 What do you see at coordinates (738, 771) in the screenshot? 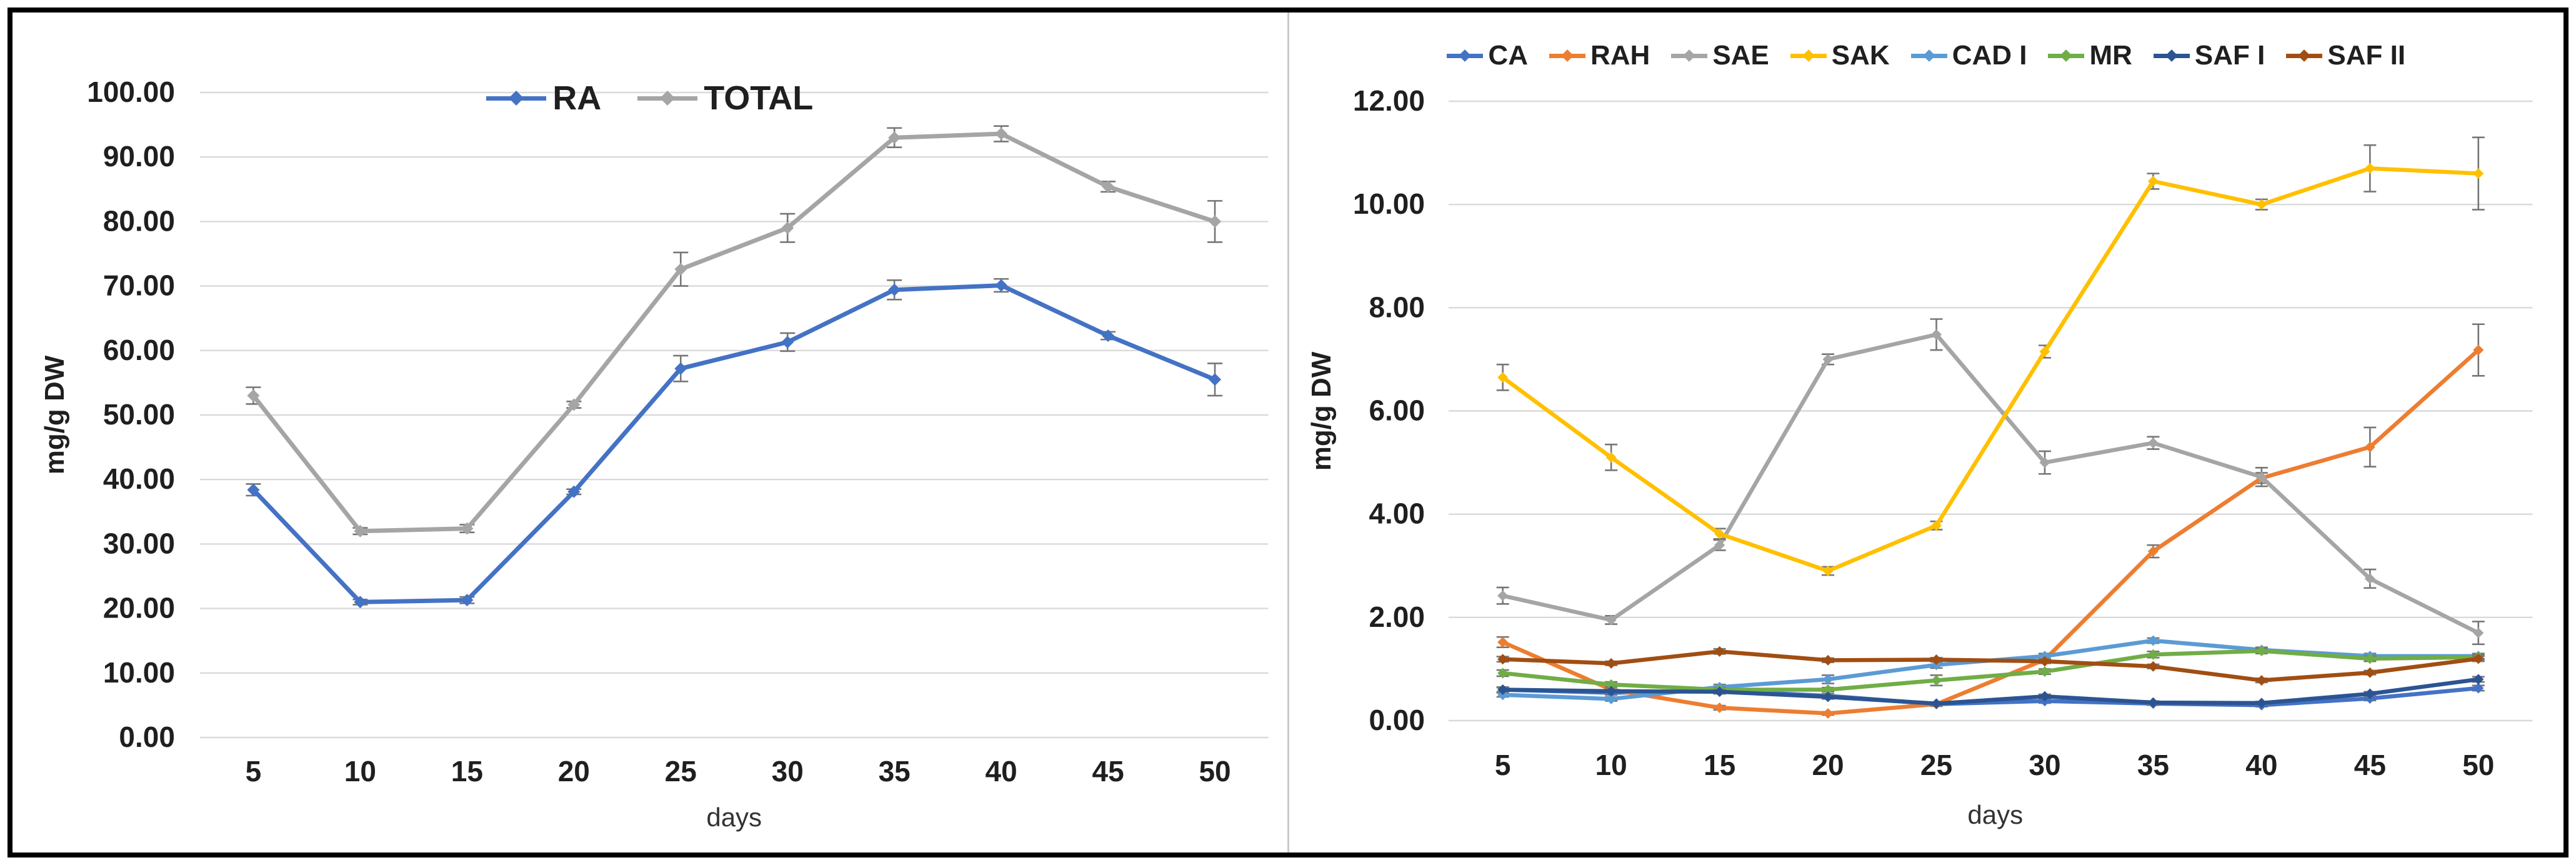
I see `x-axis-ticks: 5 10 15 20 25 30 35 40 45 50` at bounding box center [738, 771].